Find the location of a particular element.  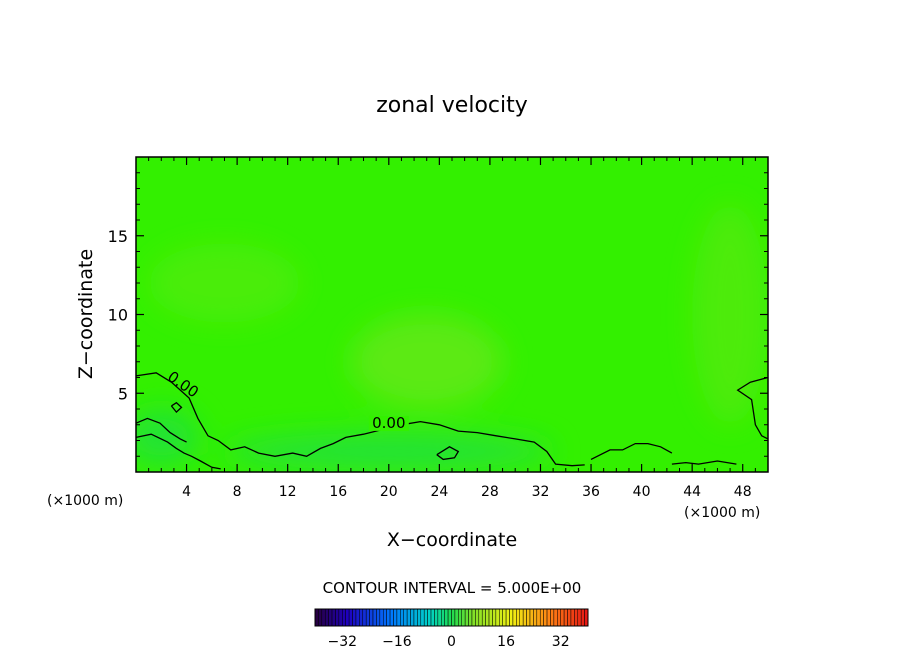

field-patch-surface is located at coordinates (389, 451).